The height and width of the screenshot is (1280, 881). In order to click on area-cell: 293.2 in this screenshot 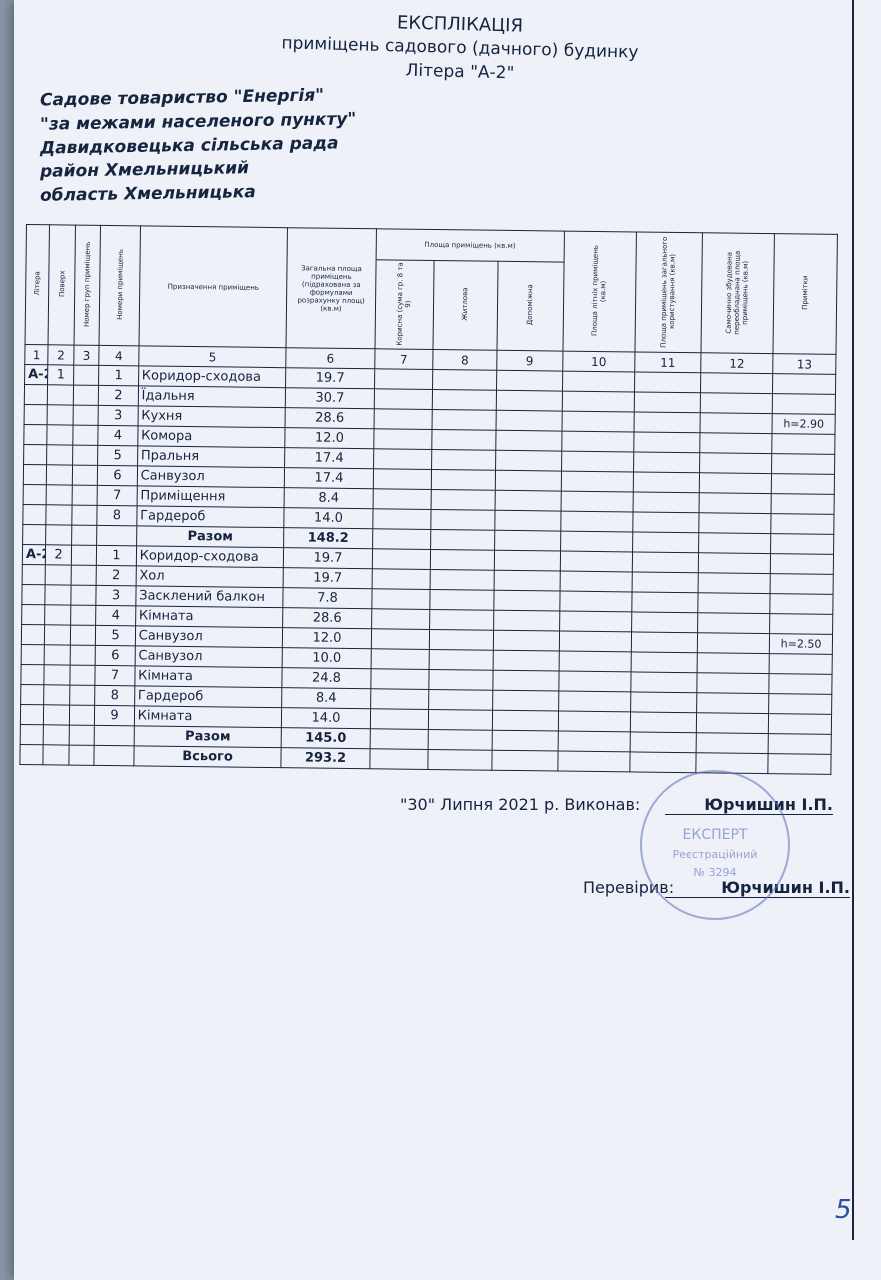, I will do `click(325, 758)`.